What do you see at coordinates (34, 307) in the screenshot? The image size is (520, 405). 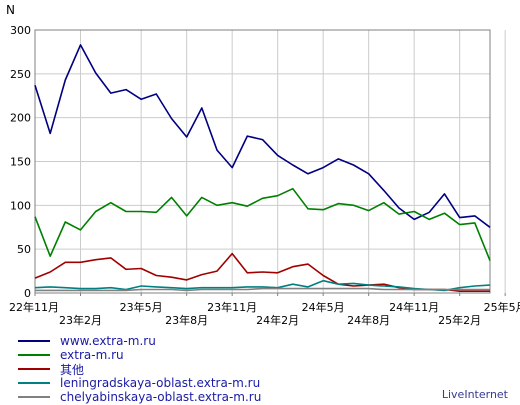 I see `x-tick-label: 22年11月` at bounding box center [34, 307].